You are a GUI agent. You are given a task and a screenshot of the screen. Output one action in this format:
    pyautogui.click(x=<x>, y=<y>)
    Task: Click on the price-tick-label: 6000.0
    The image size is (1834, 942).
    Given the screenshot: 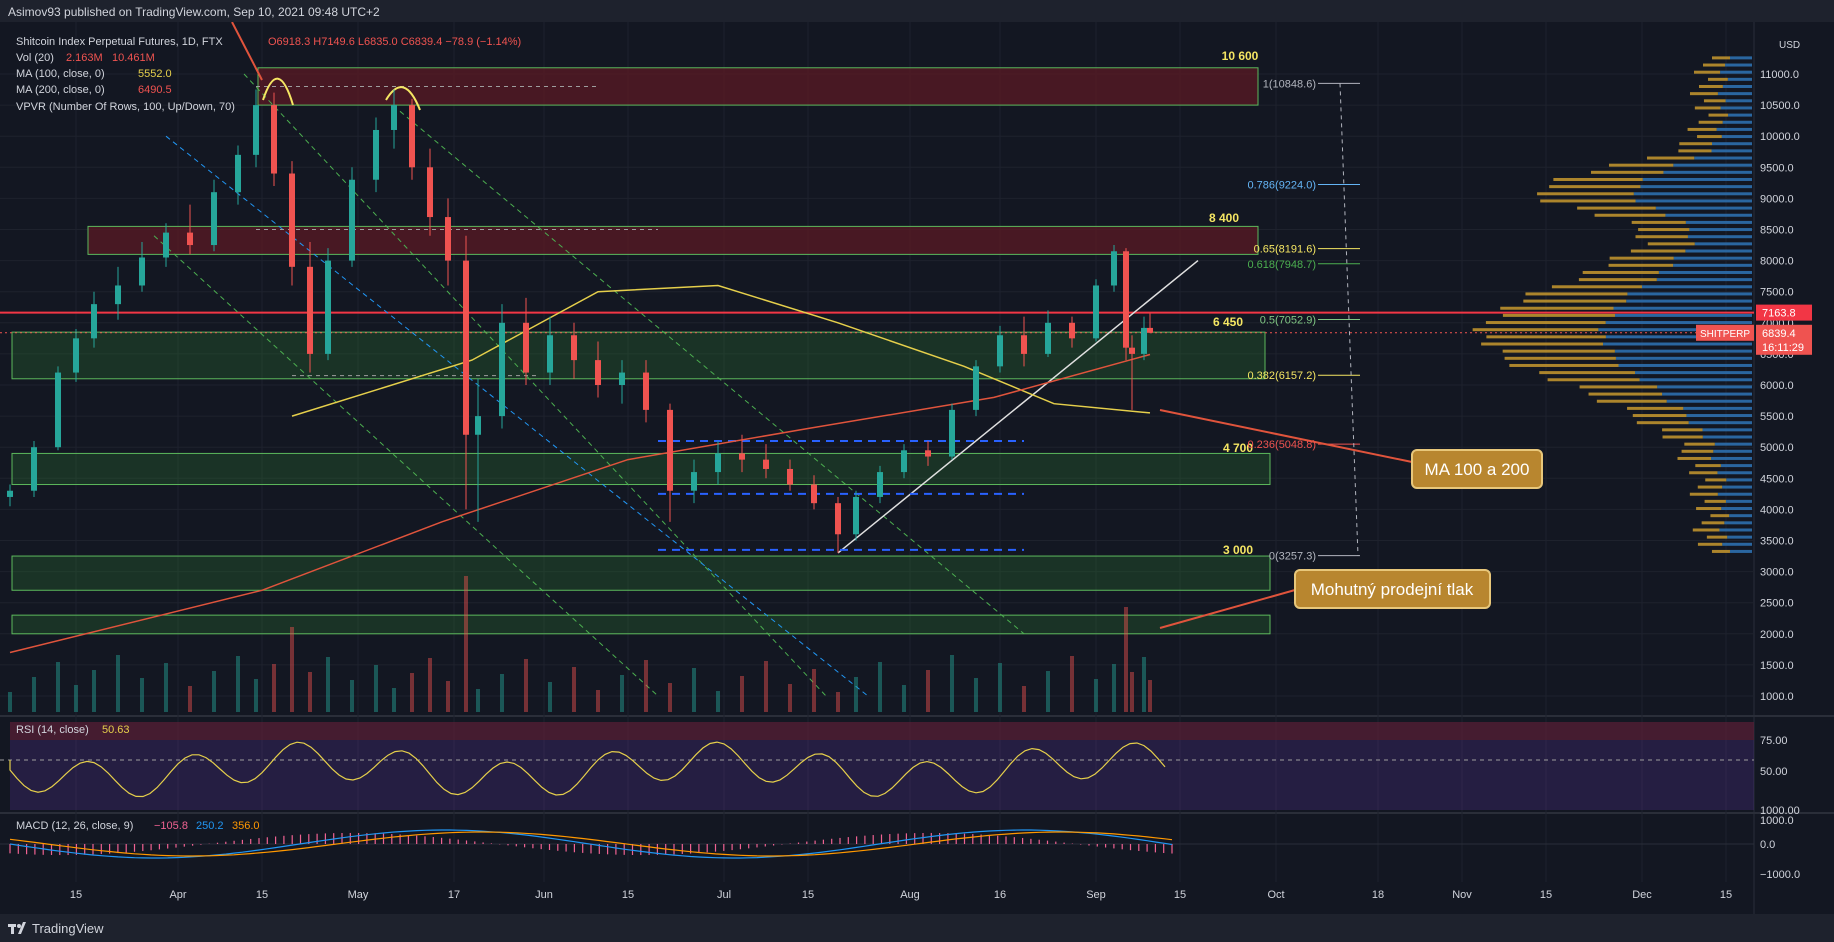 What is the action you would take?
    pyautogui.click(x=1777, y=386)
    